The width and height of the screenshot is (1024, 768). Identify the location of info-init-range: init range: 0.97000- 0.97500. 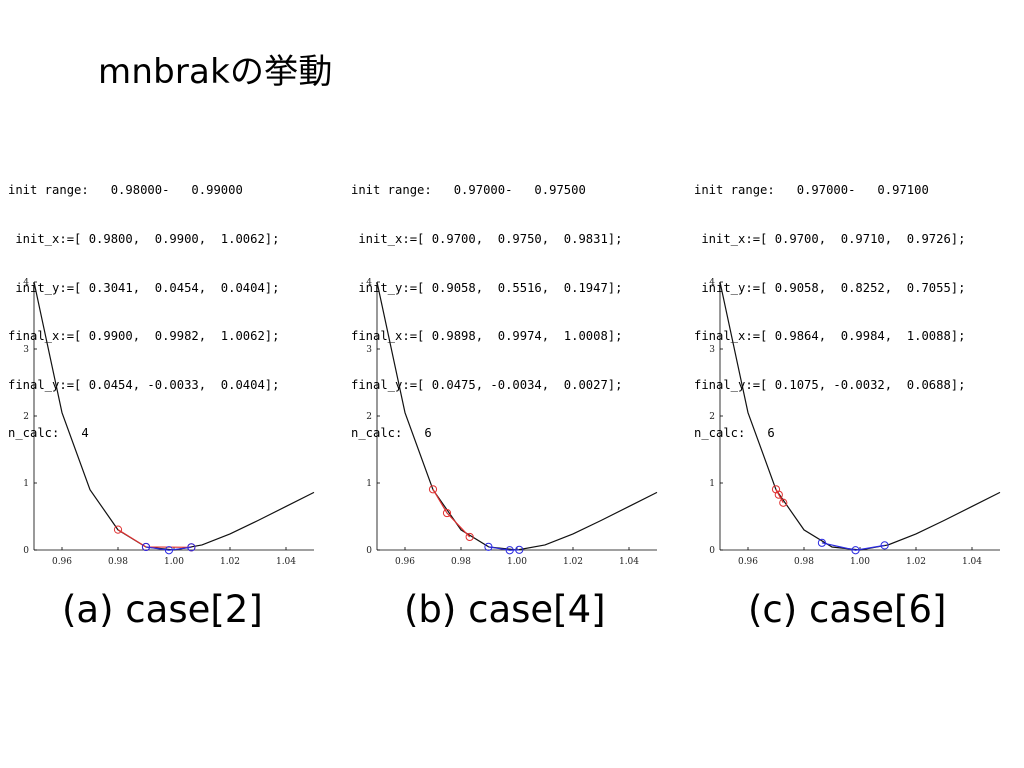
(468, 190).